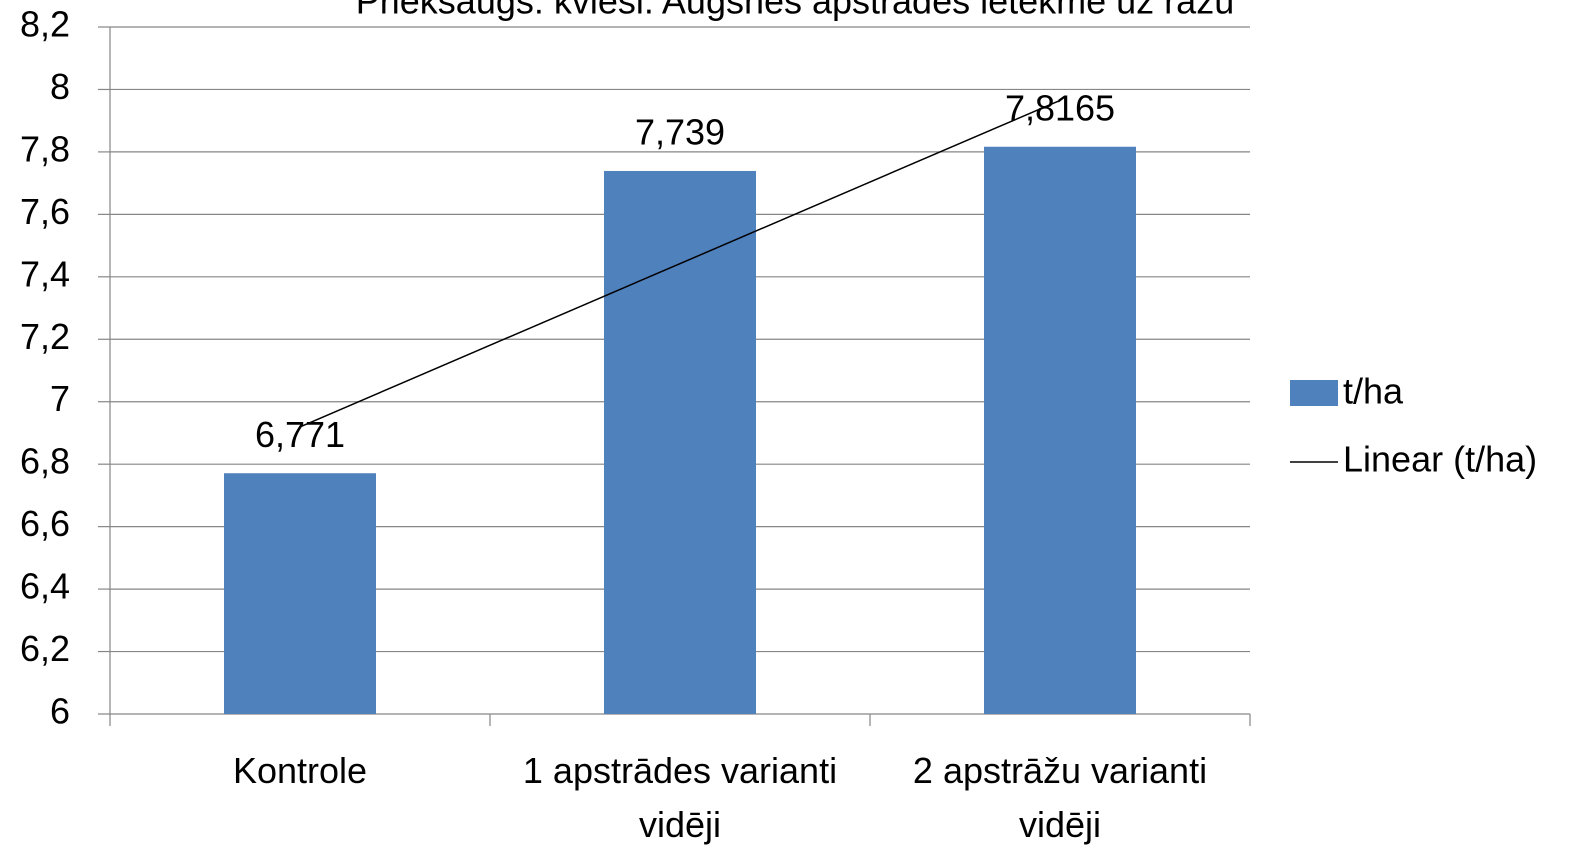  What do you see at coordinates (45, 148) in the screenshot?
I see `y-tick-label: 7,8` at bounding box center [45, 148].